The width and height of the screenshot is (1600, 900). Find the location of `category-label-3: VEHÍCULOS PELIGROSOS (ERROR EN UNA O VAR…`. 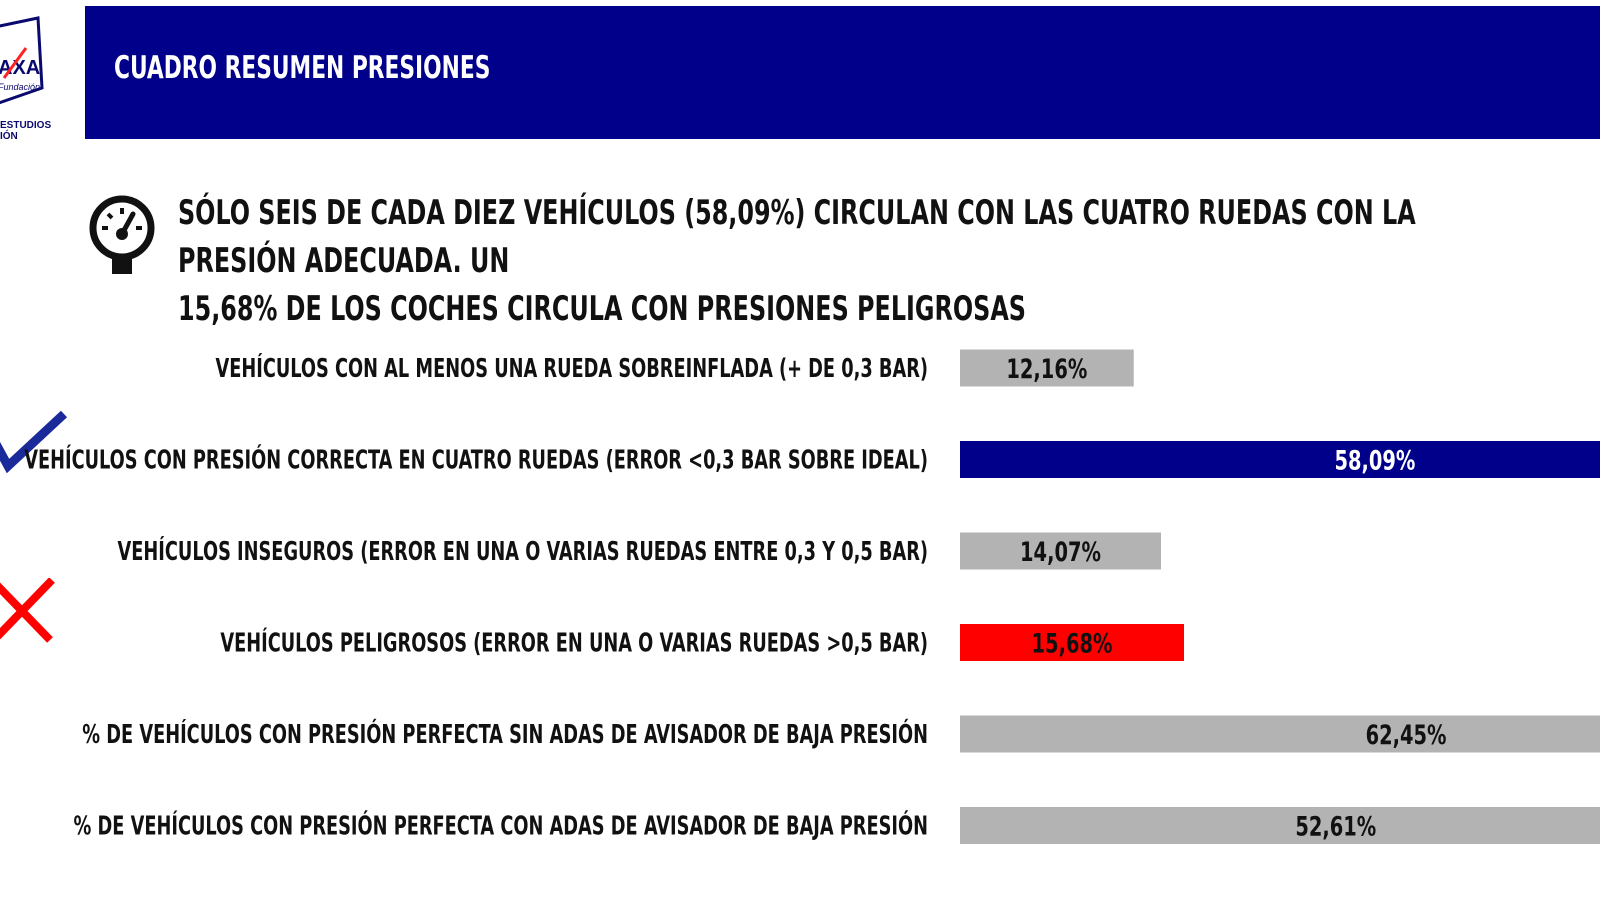

category-label-3: VEHÍCULOS PELIGROSOS (ERROR EN UNA O VAR… is located at coordinates (574, 643).